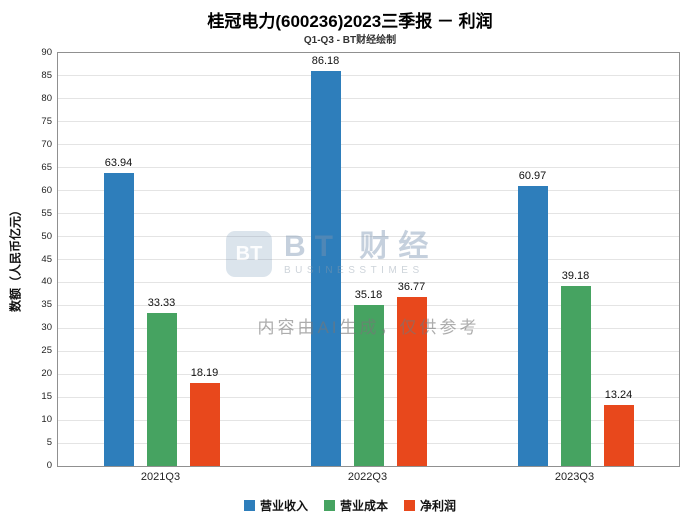 The height and width of the screenshot is (524, 700). What do you see at coordinates (46, 351) in the screenshot?
I see `y-tick-label: 25` at bounding box center [46, 351].